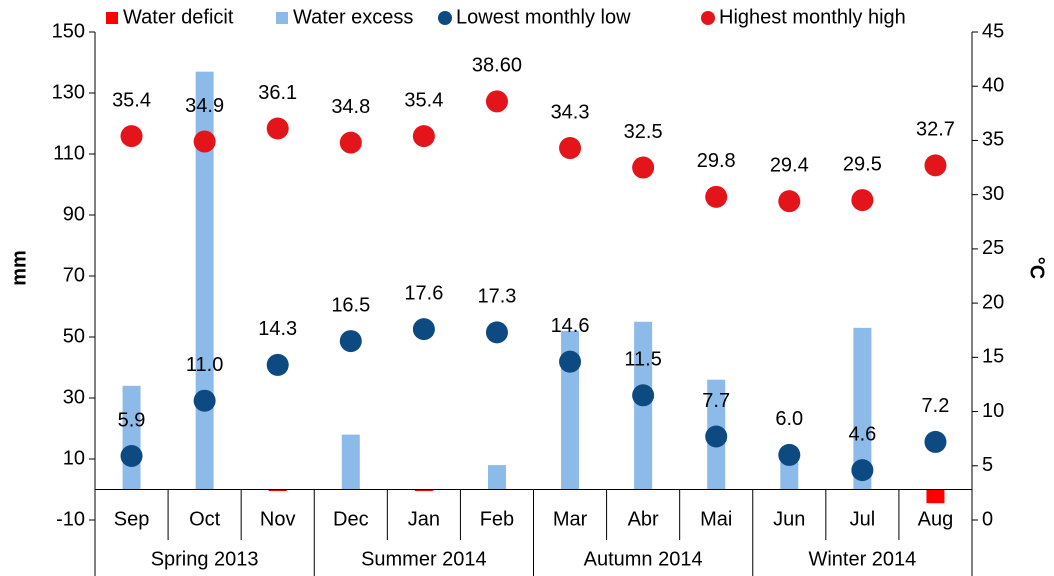 This screenshot has width=1054, height=576. What do you see at coordinates (74, 458) in the screenshot?
I see `y-tick-label: 10` at bounding box center [74, 458].